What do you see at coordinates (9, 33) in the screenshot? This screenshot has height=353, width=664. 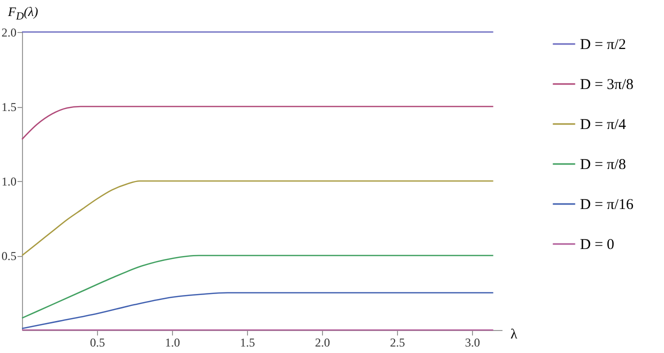 I see `y-tick-label: 2.0` at bounding box center [9, 33].